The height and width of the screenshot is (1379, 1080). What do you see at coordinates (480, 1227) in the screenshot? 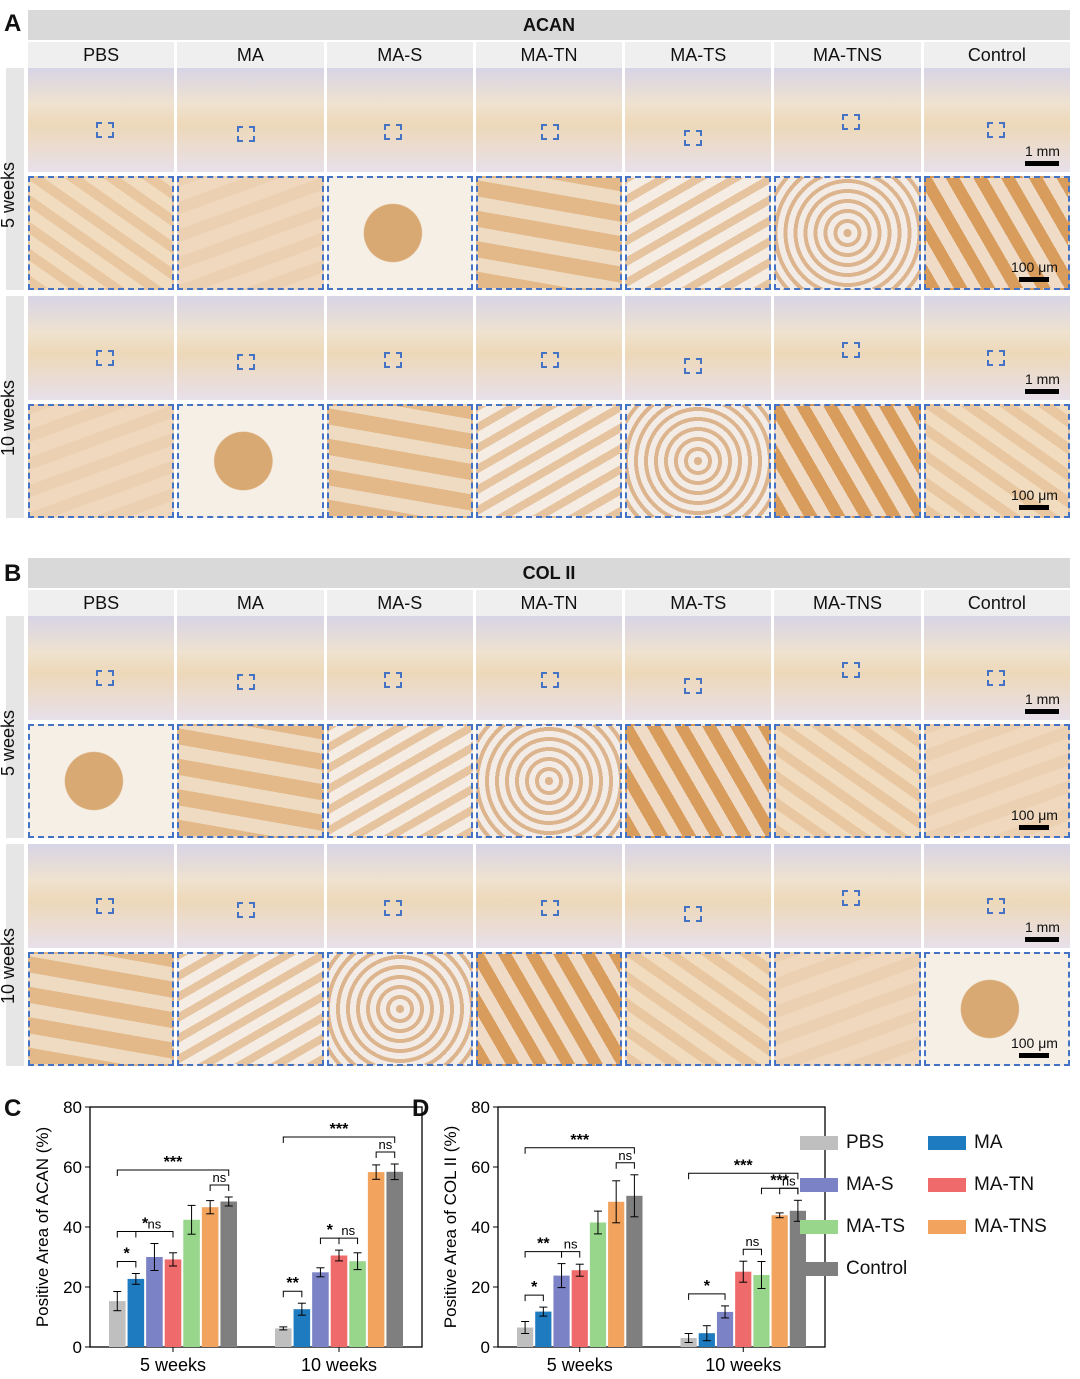
I see `y-tick-label: 40` at bounding box center [480, 1227].